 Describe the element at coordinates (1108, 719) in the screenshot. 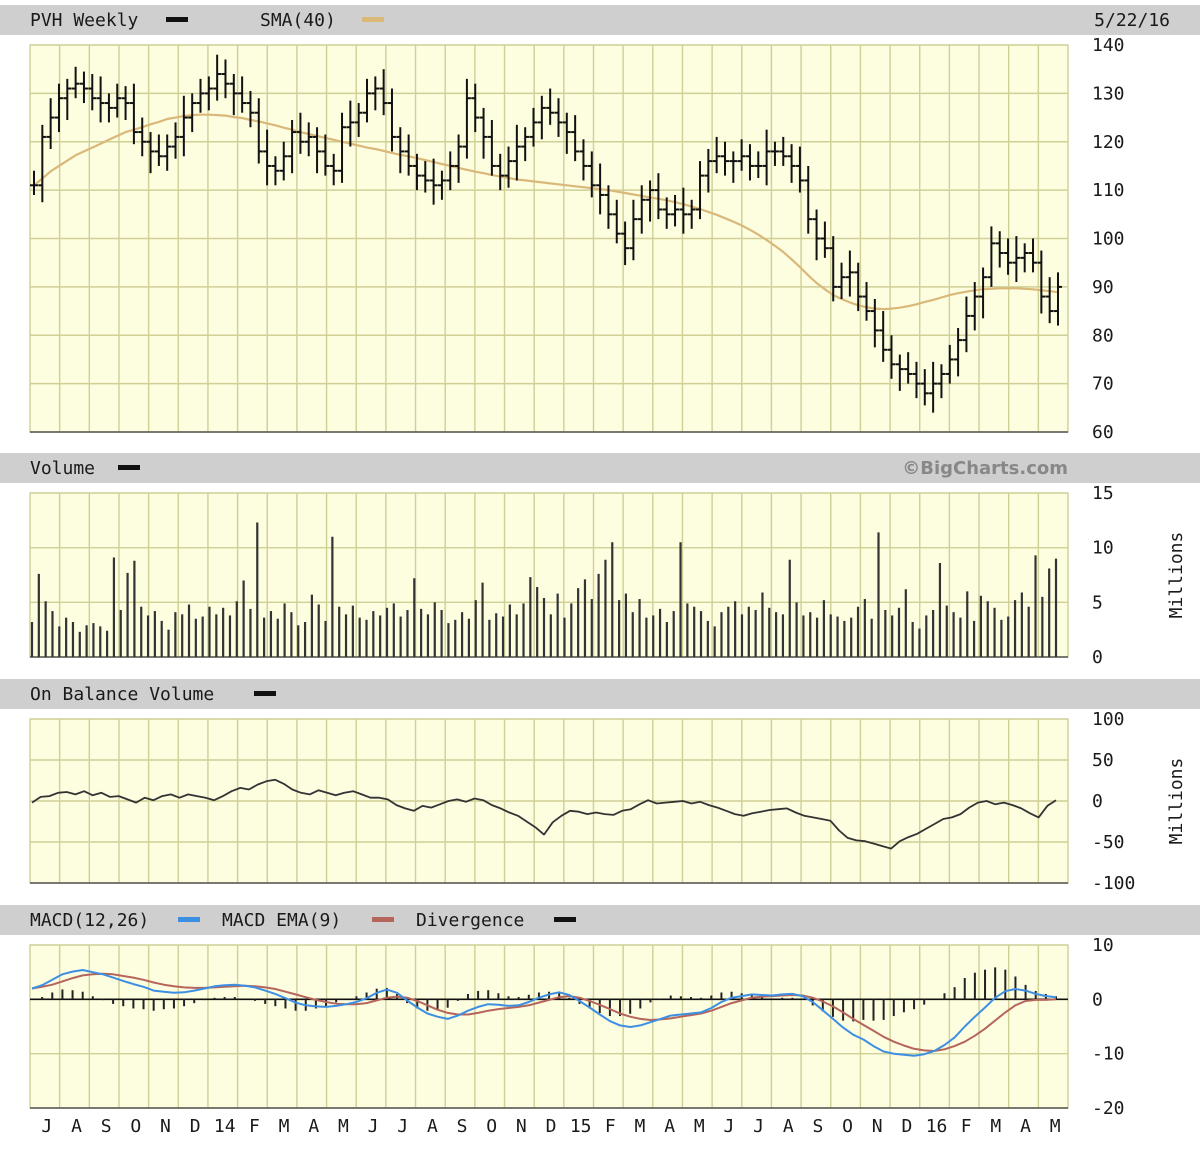

I see `obv-tick-label: 100` at that location.